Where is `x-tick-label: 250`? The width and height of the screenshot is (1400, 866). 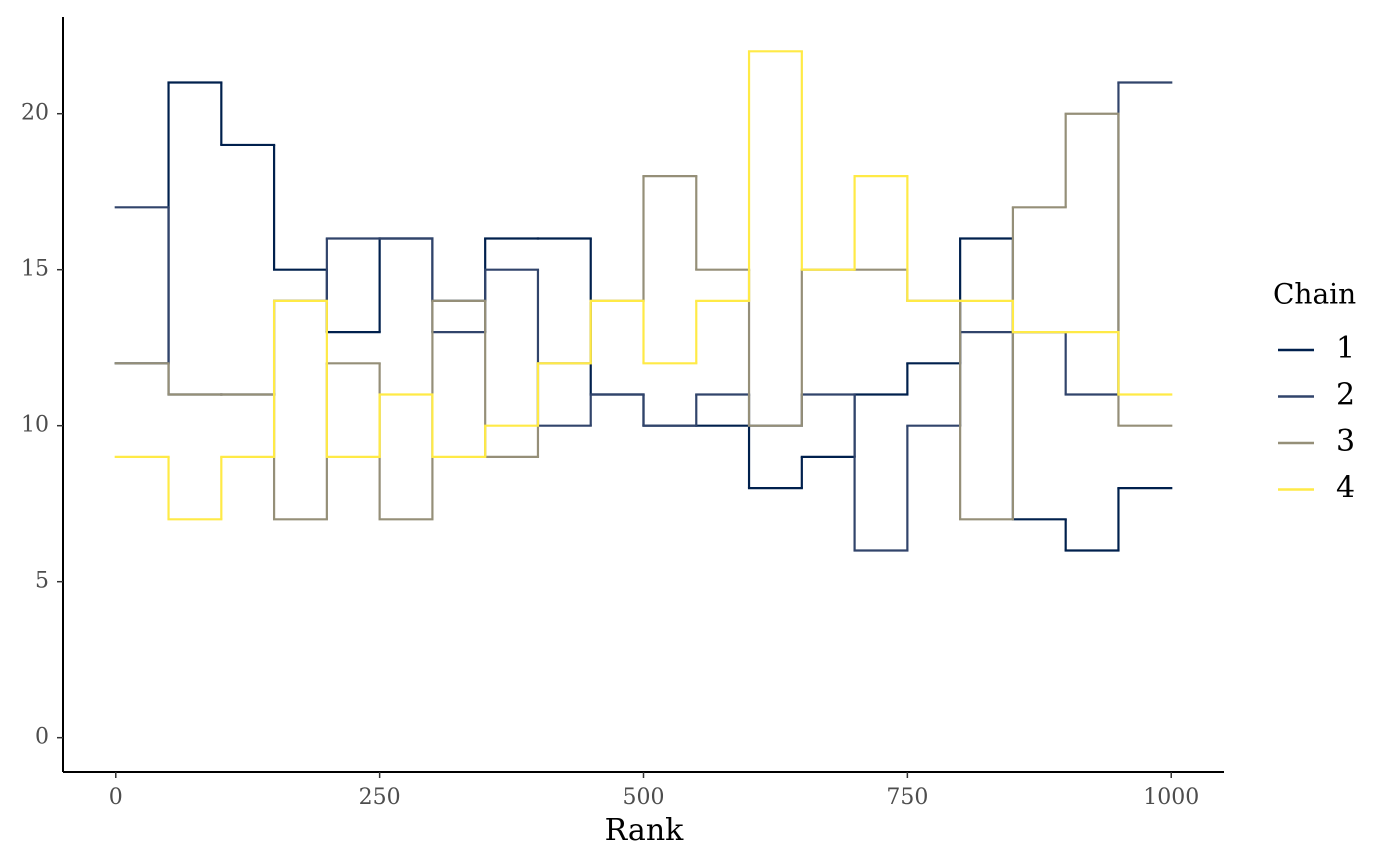
x-tick-label: 250 is located at coordinates (380, 797).